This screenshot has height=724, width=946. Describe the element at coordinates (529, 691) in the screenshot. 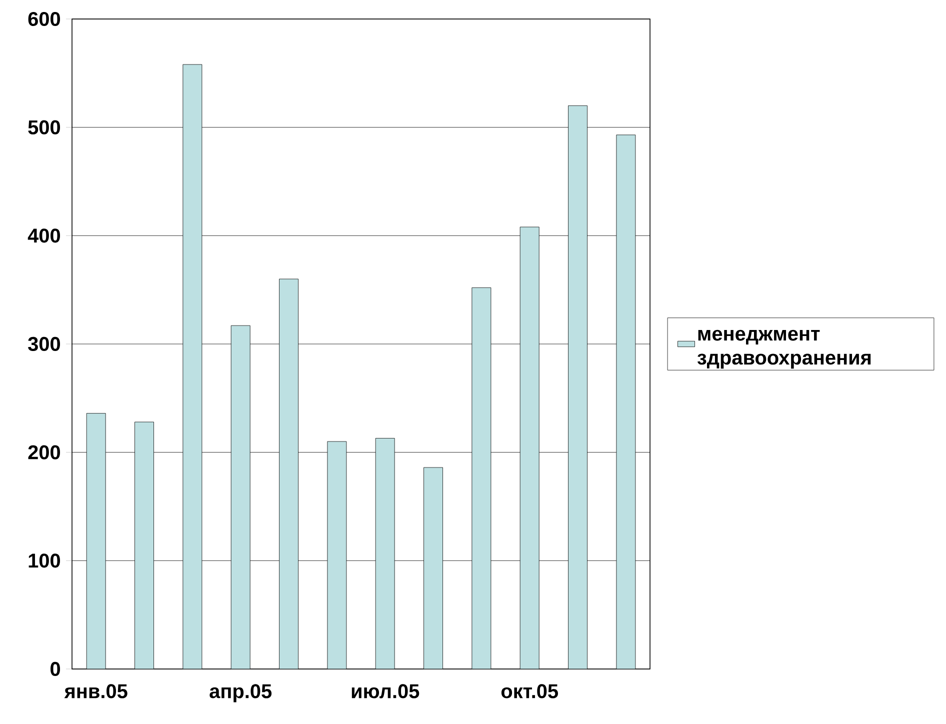

I see `x-tick-label: окт.05` at that location.